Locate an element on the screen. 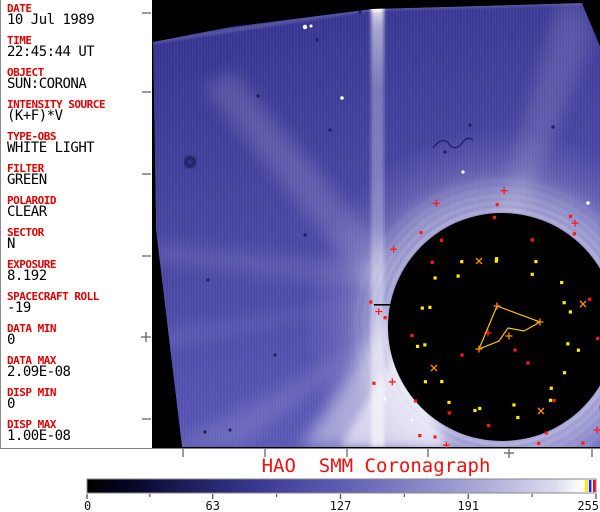 The width and height of the screenshot is (600, 512). field-value: (K+F)*V is located at coordinates (35, 116).